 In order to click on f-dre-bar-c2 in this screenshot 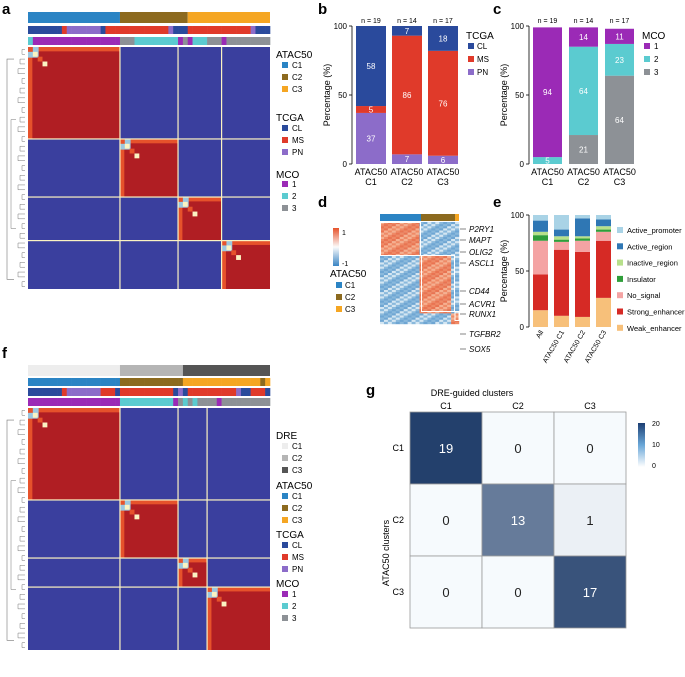, I will do `click(151, 370)`.